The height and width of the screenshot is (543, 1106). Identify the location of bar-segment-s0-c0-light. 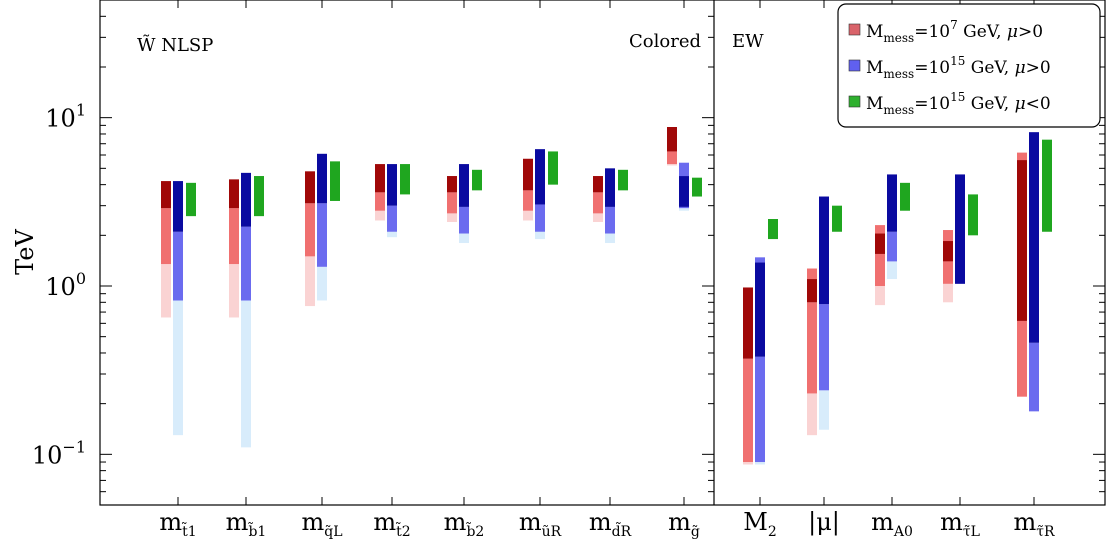
(166, 291).